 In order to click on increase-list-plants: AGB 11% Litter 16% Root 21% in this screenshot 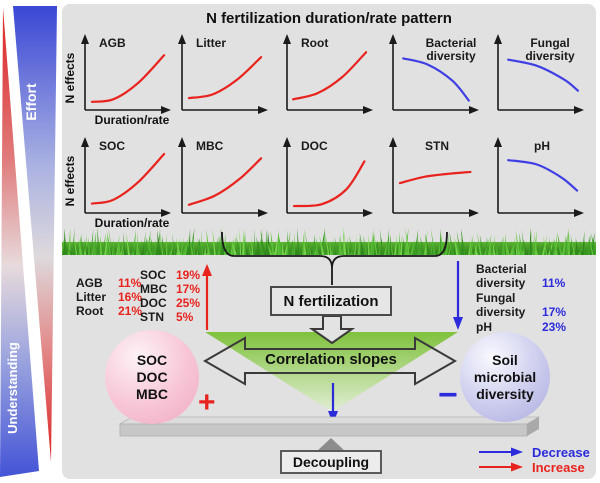, I will do `click(109, 297)`.